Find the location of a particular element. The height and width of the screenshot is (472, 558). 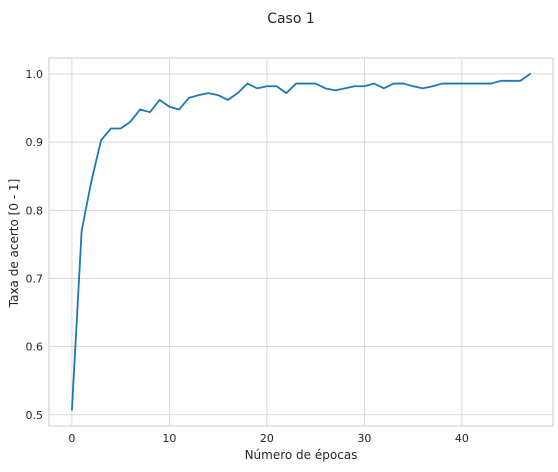

x-tick-label: 30 is located at coordinates (364, 438).